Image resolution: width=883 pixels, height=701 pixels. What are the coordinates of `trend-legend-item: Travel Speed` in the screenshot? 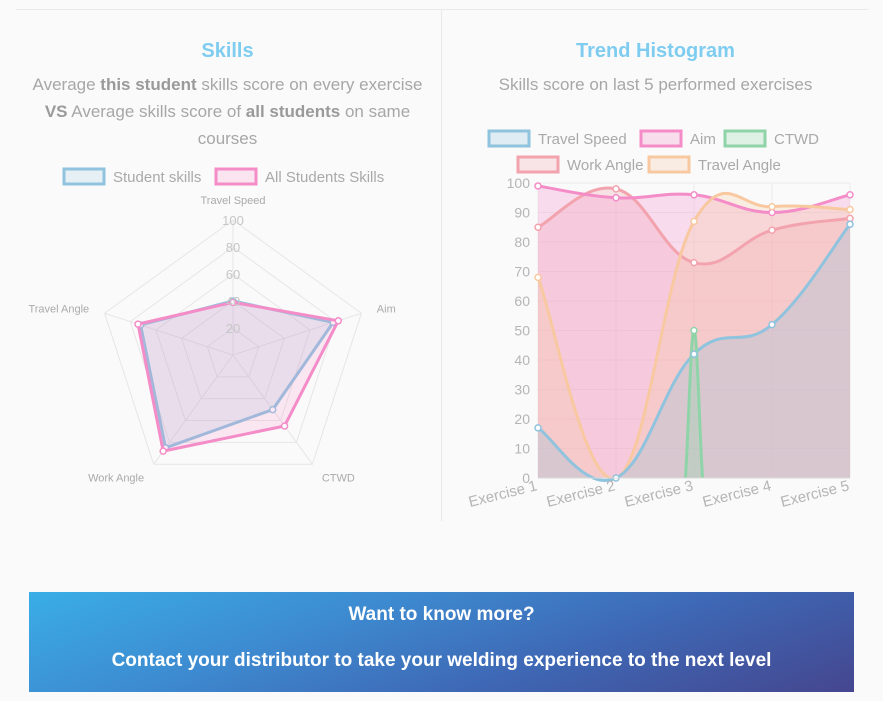 It's located at (557, 138).